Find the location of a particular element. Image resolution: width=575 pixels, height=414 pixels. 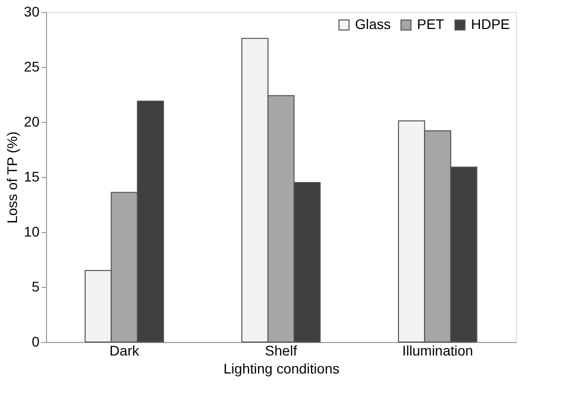

legend-label: PET is located at coordinates (431, 24).